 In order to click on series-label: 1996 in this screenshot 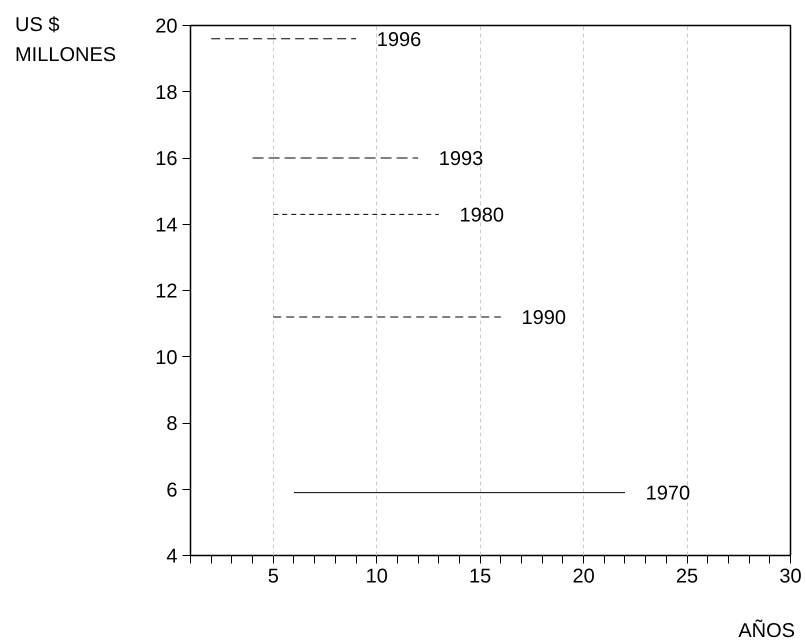, I will do `click(399, 39)`.